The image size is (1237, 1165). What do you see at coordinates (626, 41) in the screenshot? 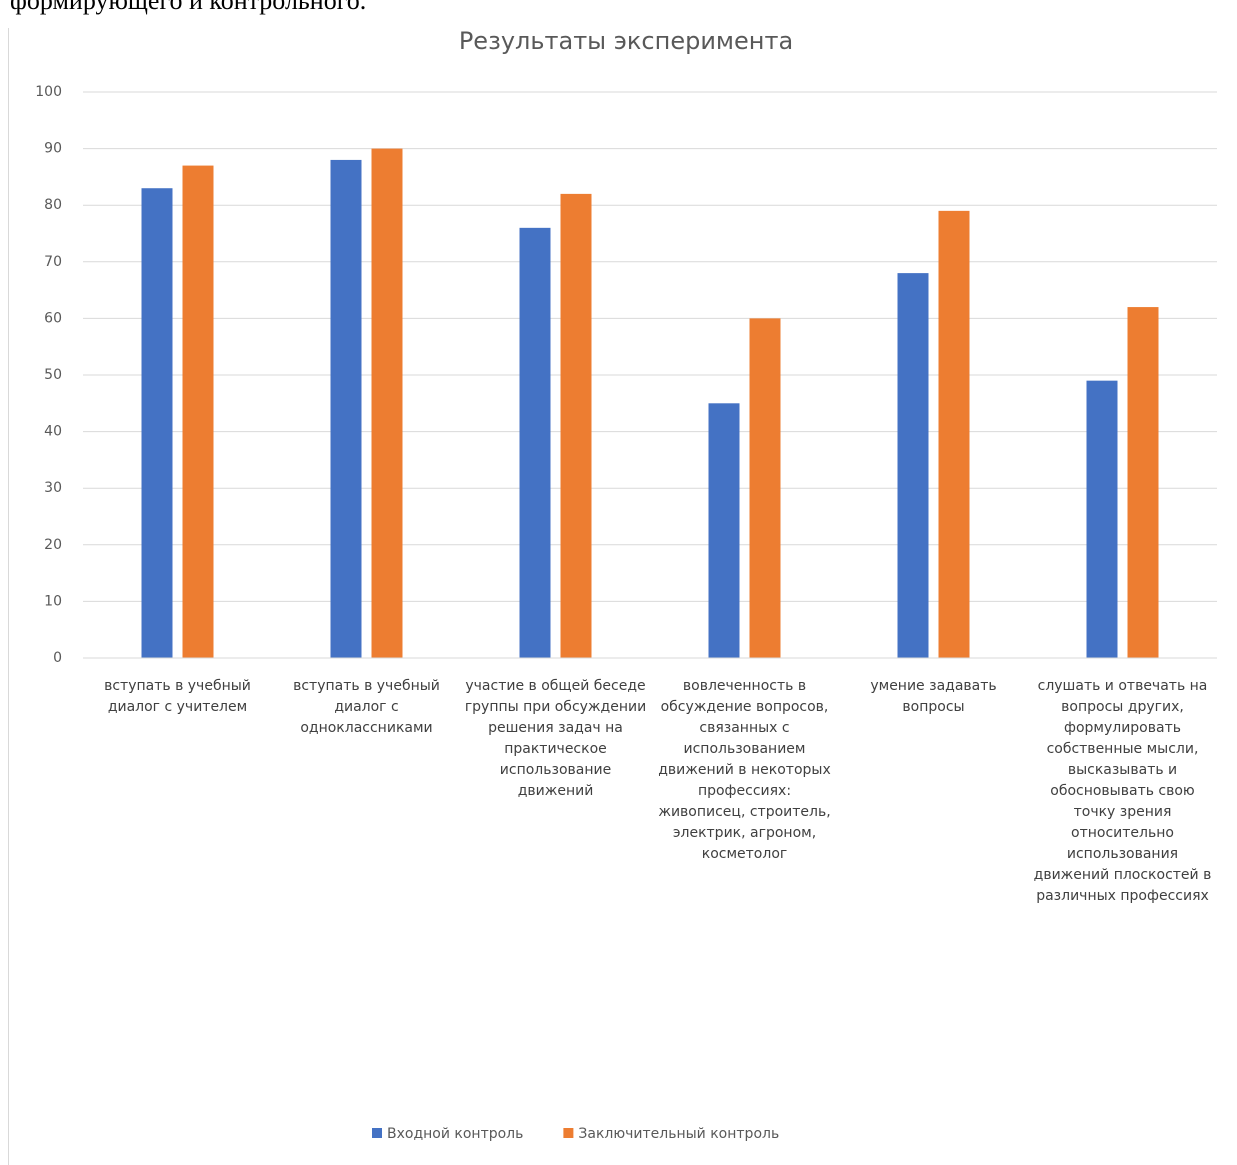
I see `chart-title: Результаты эксперимента` at bounding box center [626, 41].